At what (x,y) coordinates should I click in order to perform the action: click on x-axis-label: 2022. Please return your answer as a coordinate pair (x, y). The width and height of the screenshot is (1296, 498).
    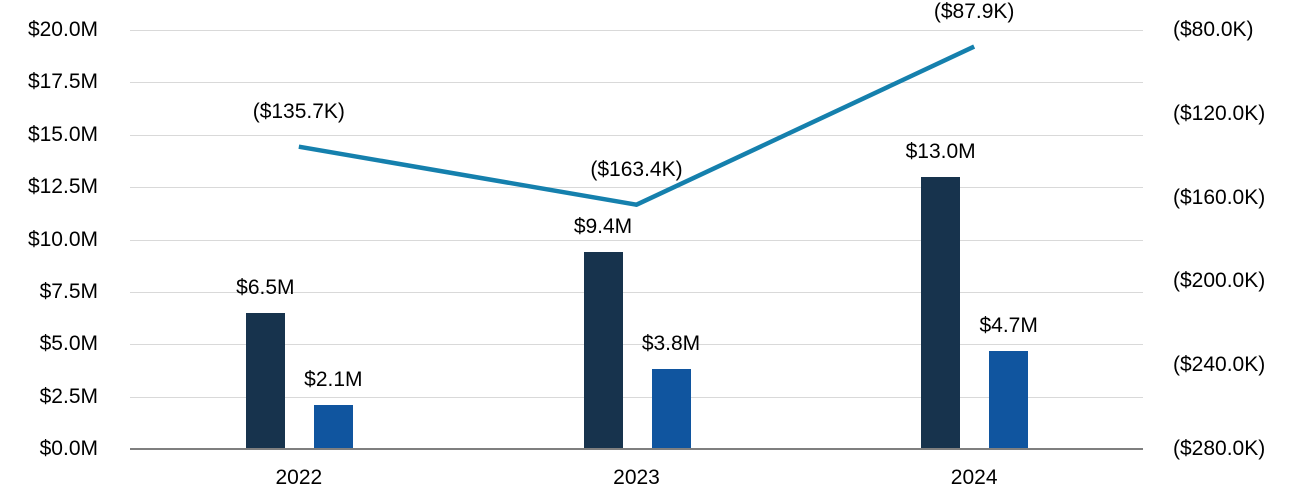
    Looking at the image, I should click on (299, 477).